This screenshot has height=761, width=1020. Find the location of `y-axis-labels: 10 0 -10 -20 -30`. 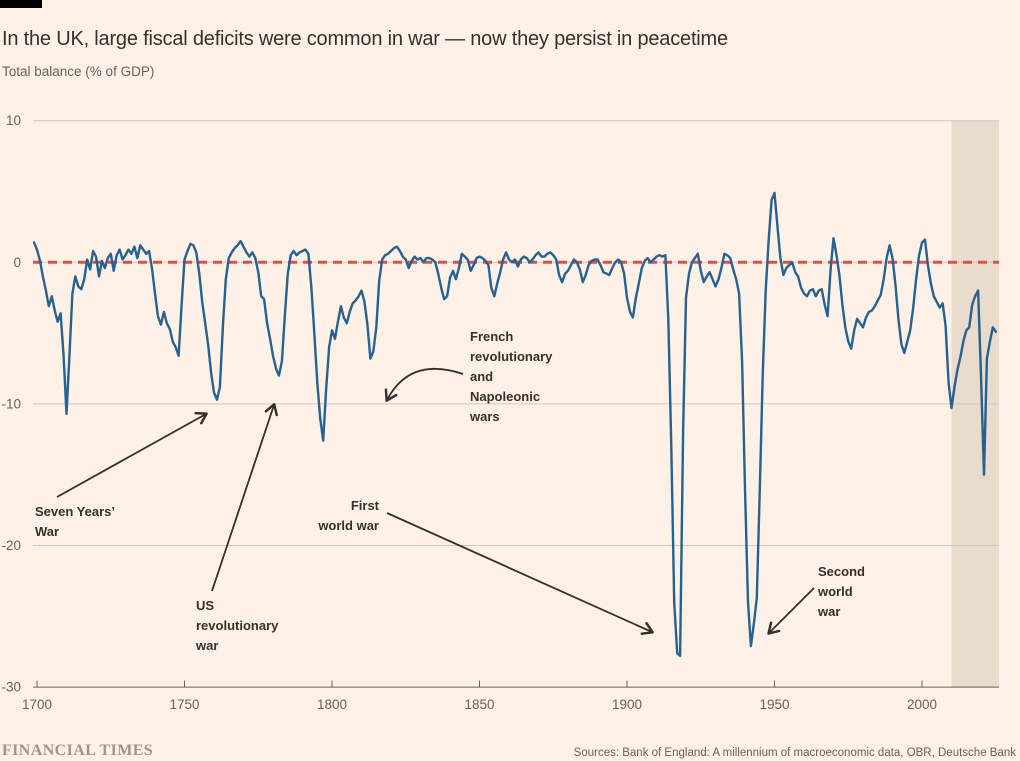

y-axis-labels: 10 0 -10 -20 -30 is located at coordinates (11, 403).